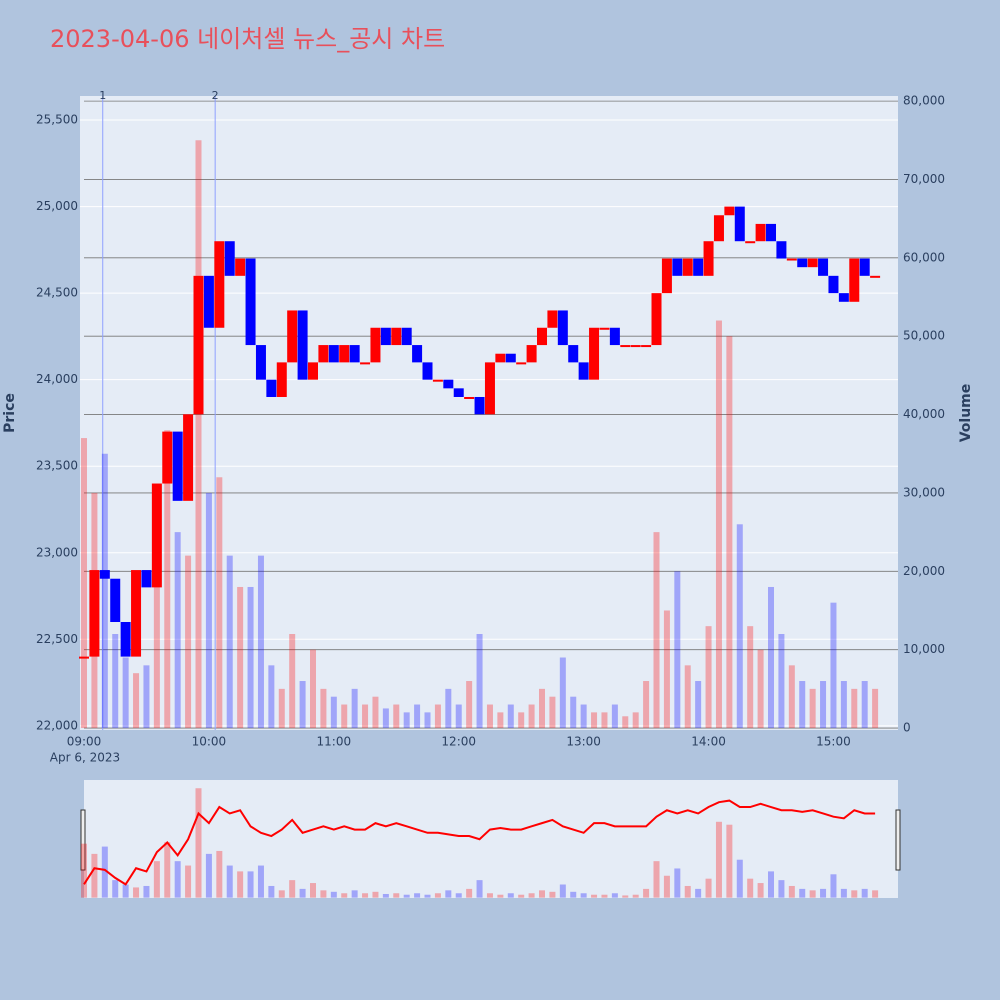 The width and height of the screenshot is (1000, 1000). What do you see at coordinates (57, 466) in the screenshot?
I see `y-tick-label: 23,500` at bounding box center [57, 466].